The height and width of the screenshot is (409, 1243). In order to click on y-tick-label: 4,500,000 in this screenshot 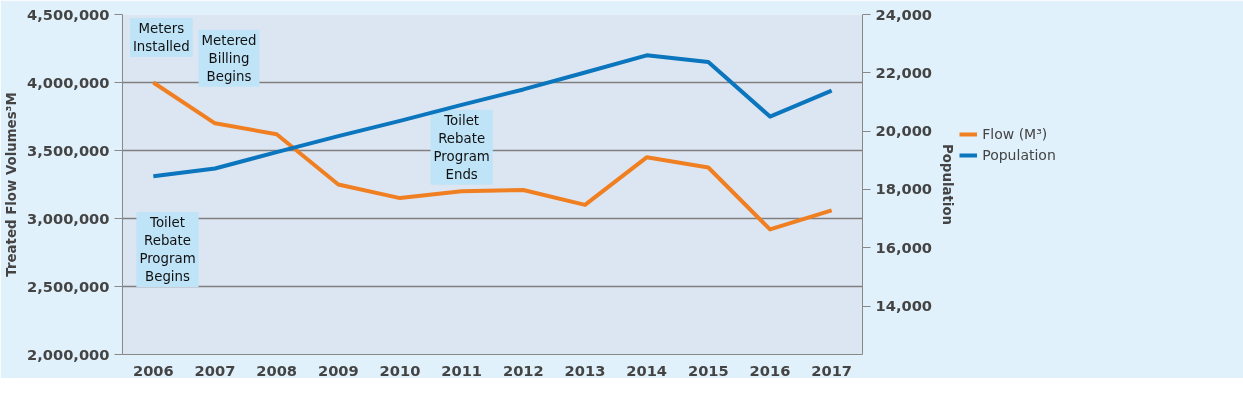, I will do `click(68, 14)`.